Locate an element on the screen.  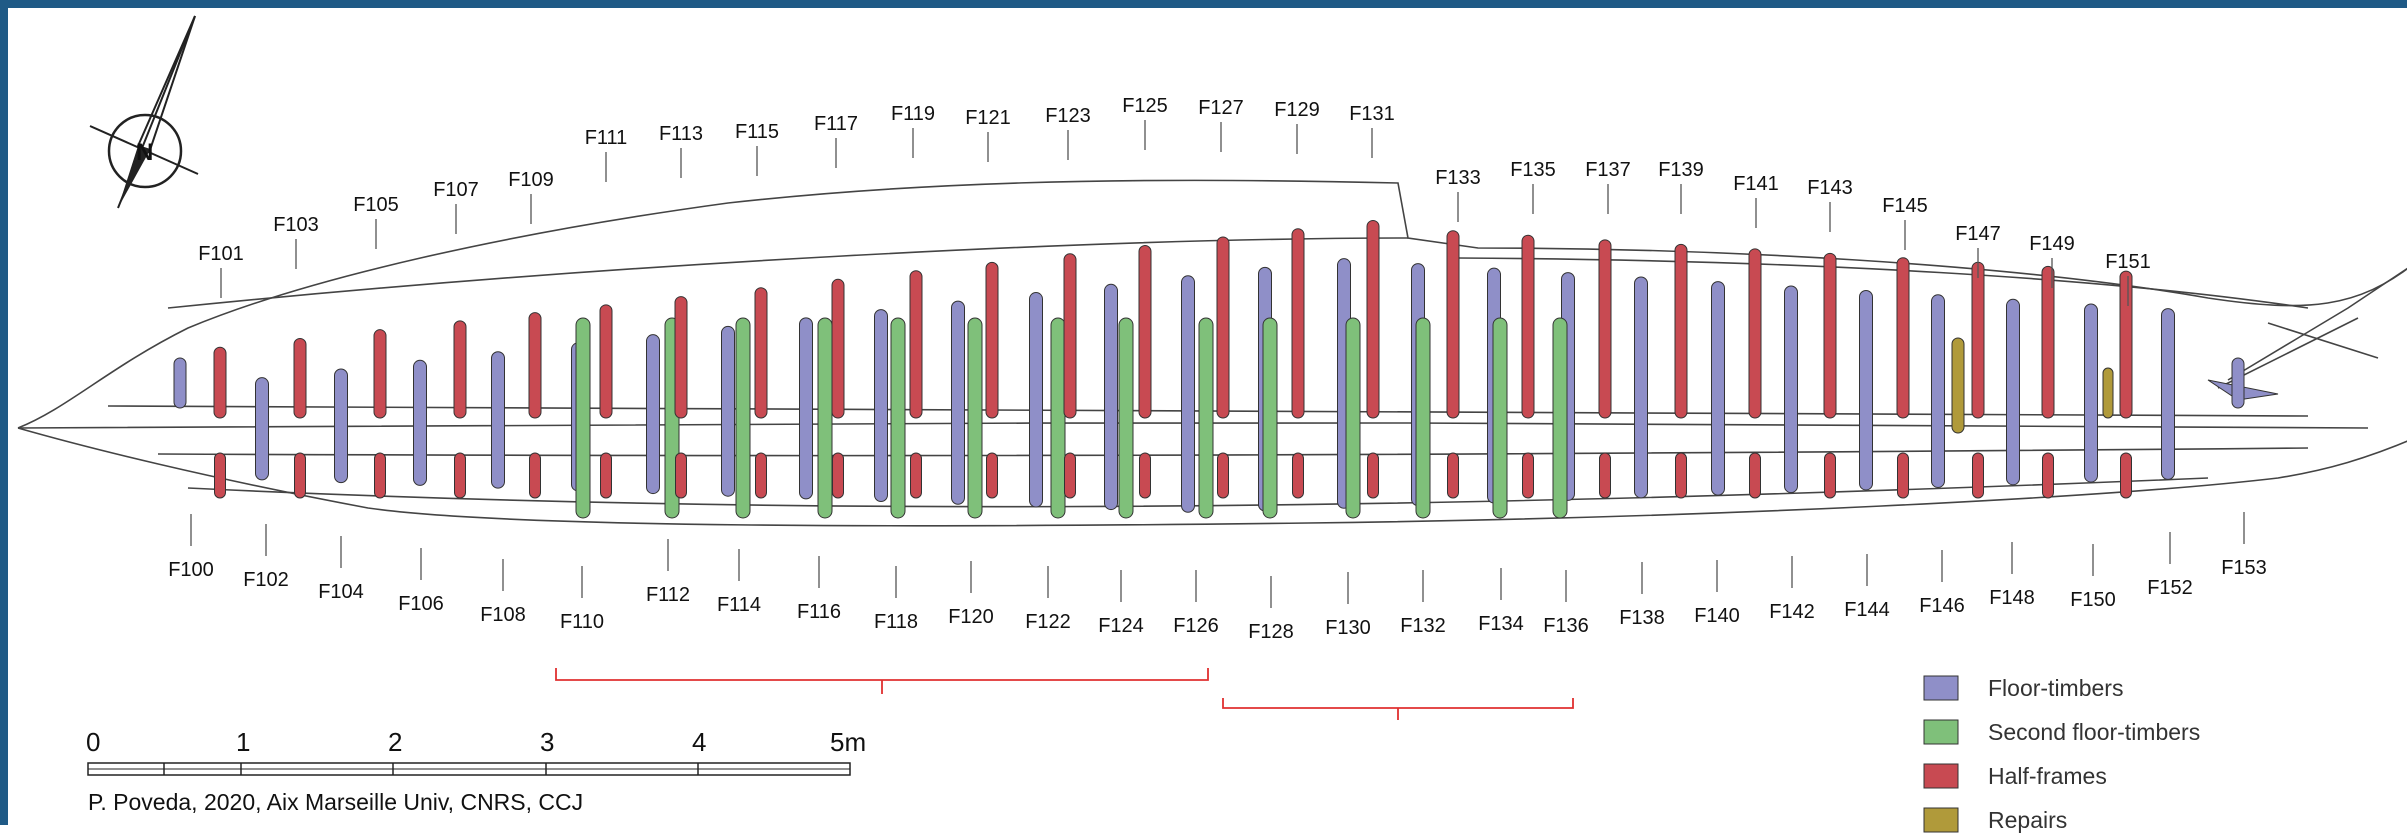
frame-label-top: F123 is located at coordinates (1068, 116).